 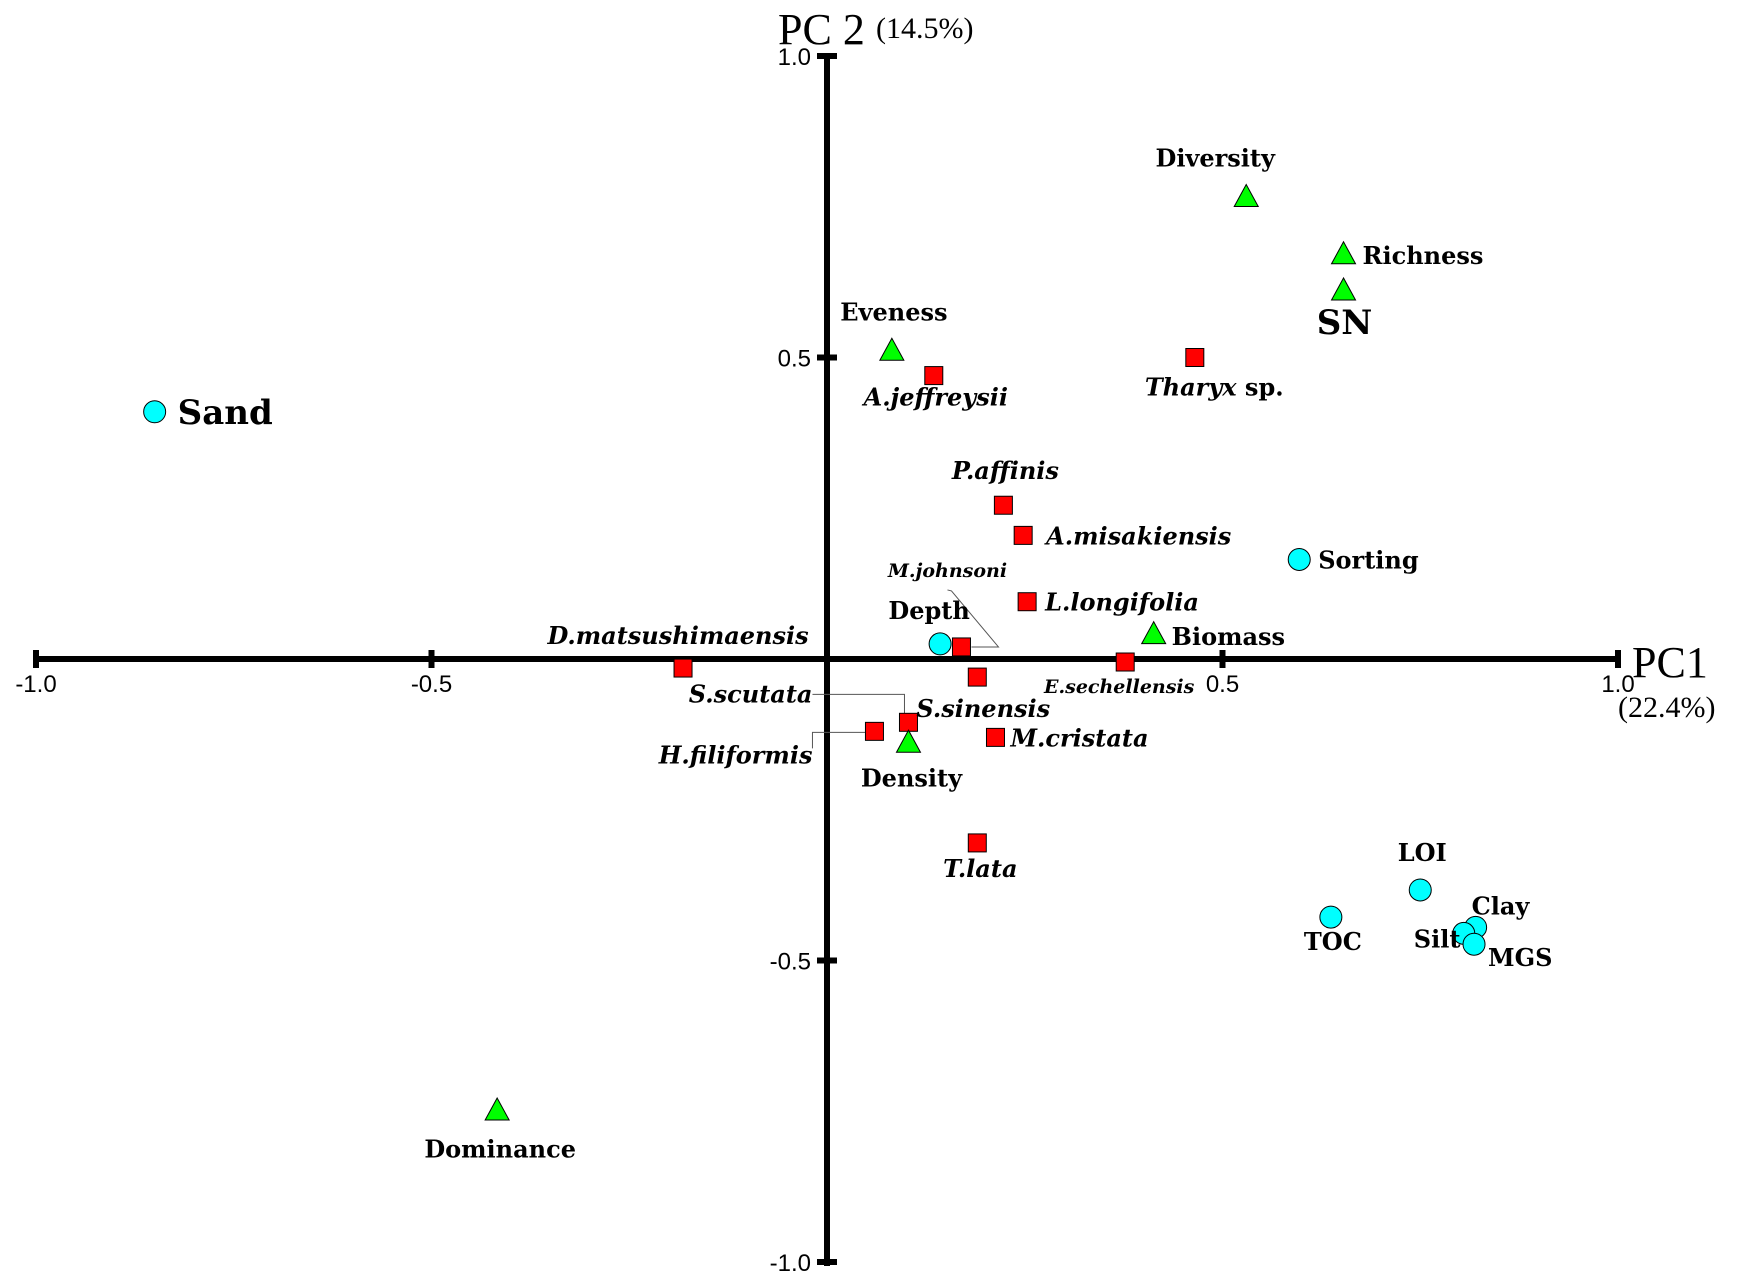 What do you see at coordinates (1246, 195) in the screenshot?
I see `point-diversity` at bounding box center [1246, 195].